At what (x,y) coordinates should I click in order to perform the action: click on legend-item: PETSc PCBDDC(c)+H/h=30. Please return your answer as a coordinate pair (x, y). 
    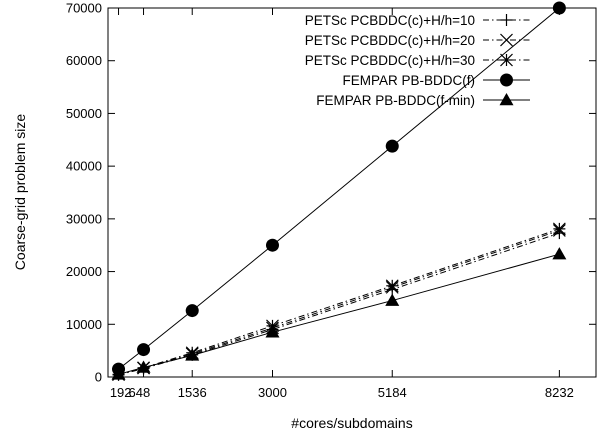
    Looking at the image, I should click on (417, 60).